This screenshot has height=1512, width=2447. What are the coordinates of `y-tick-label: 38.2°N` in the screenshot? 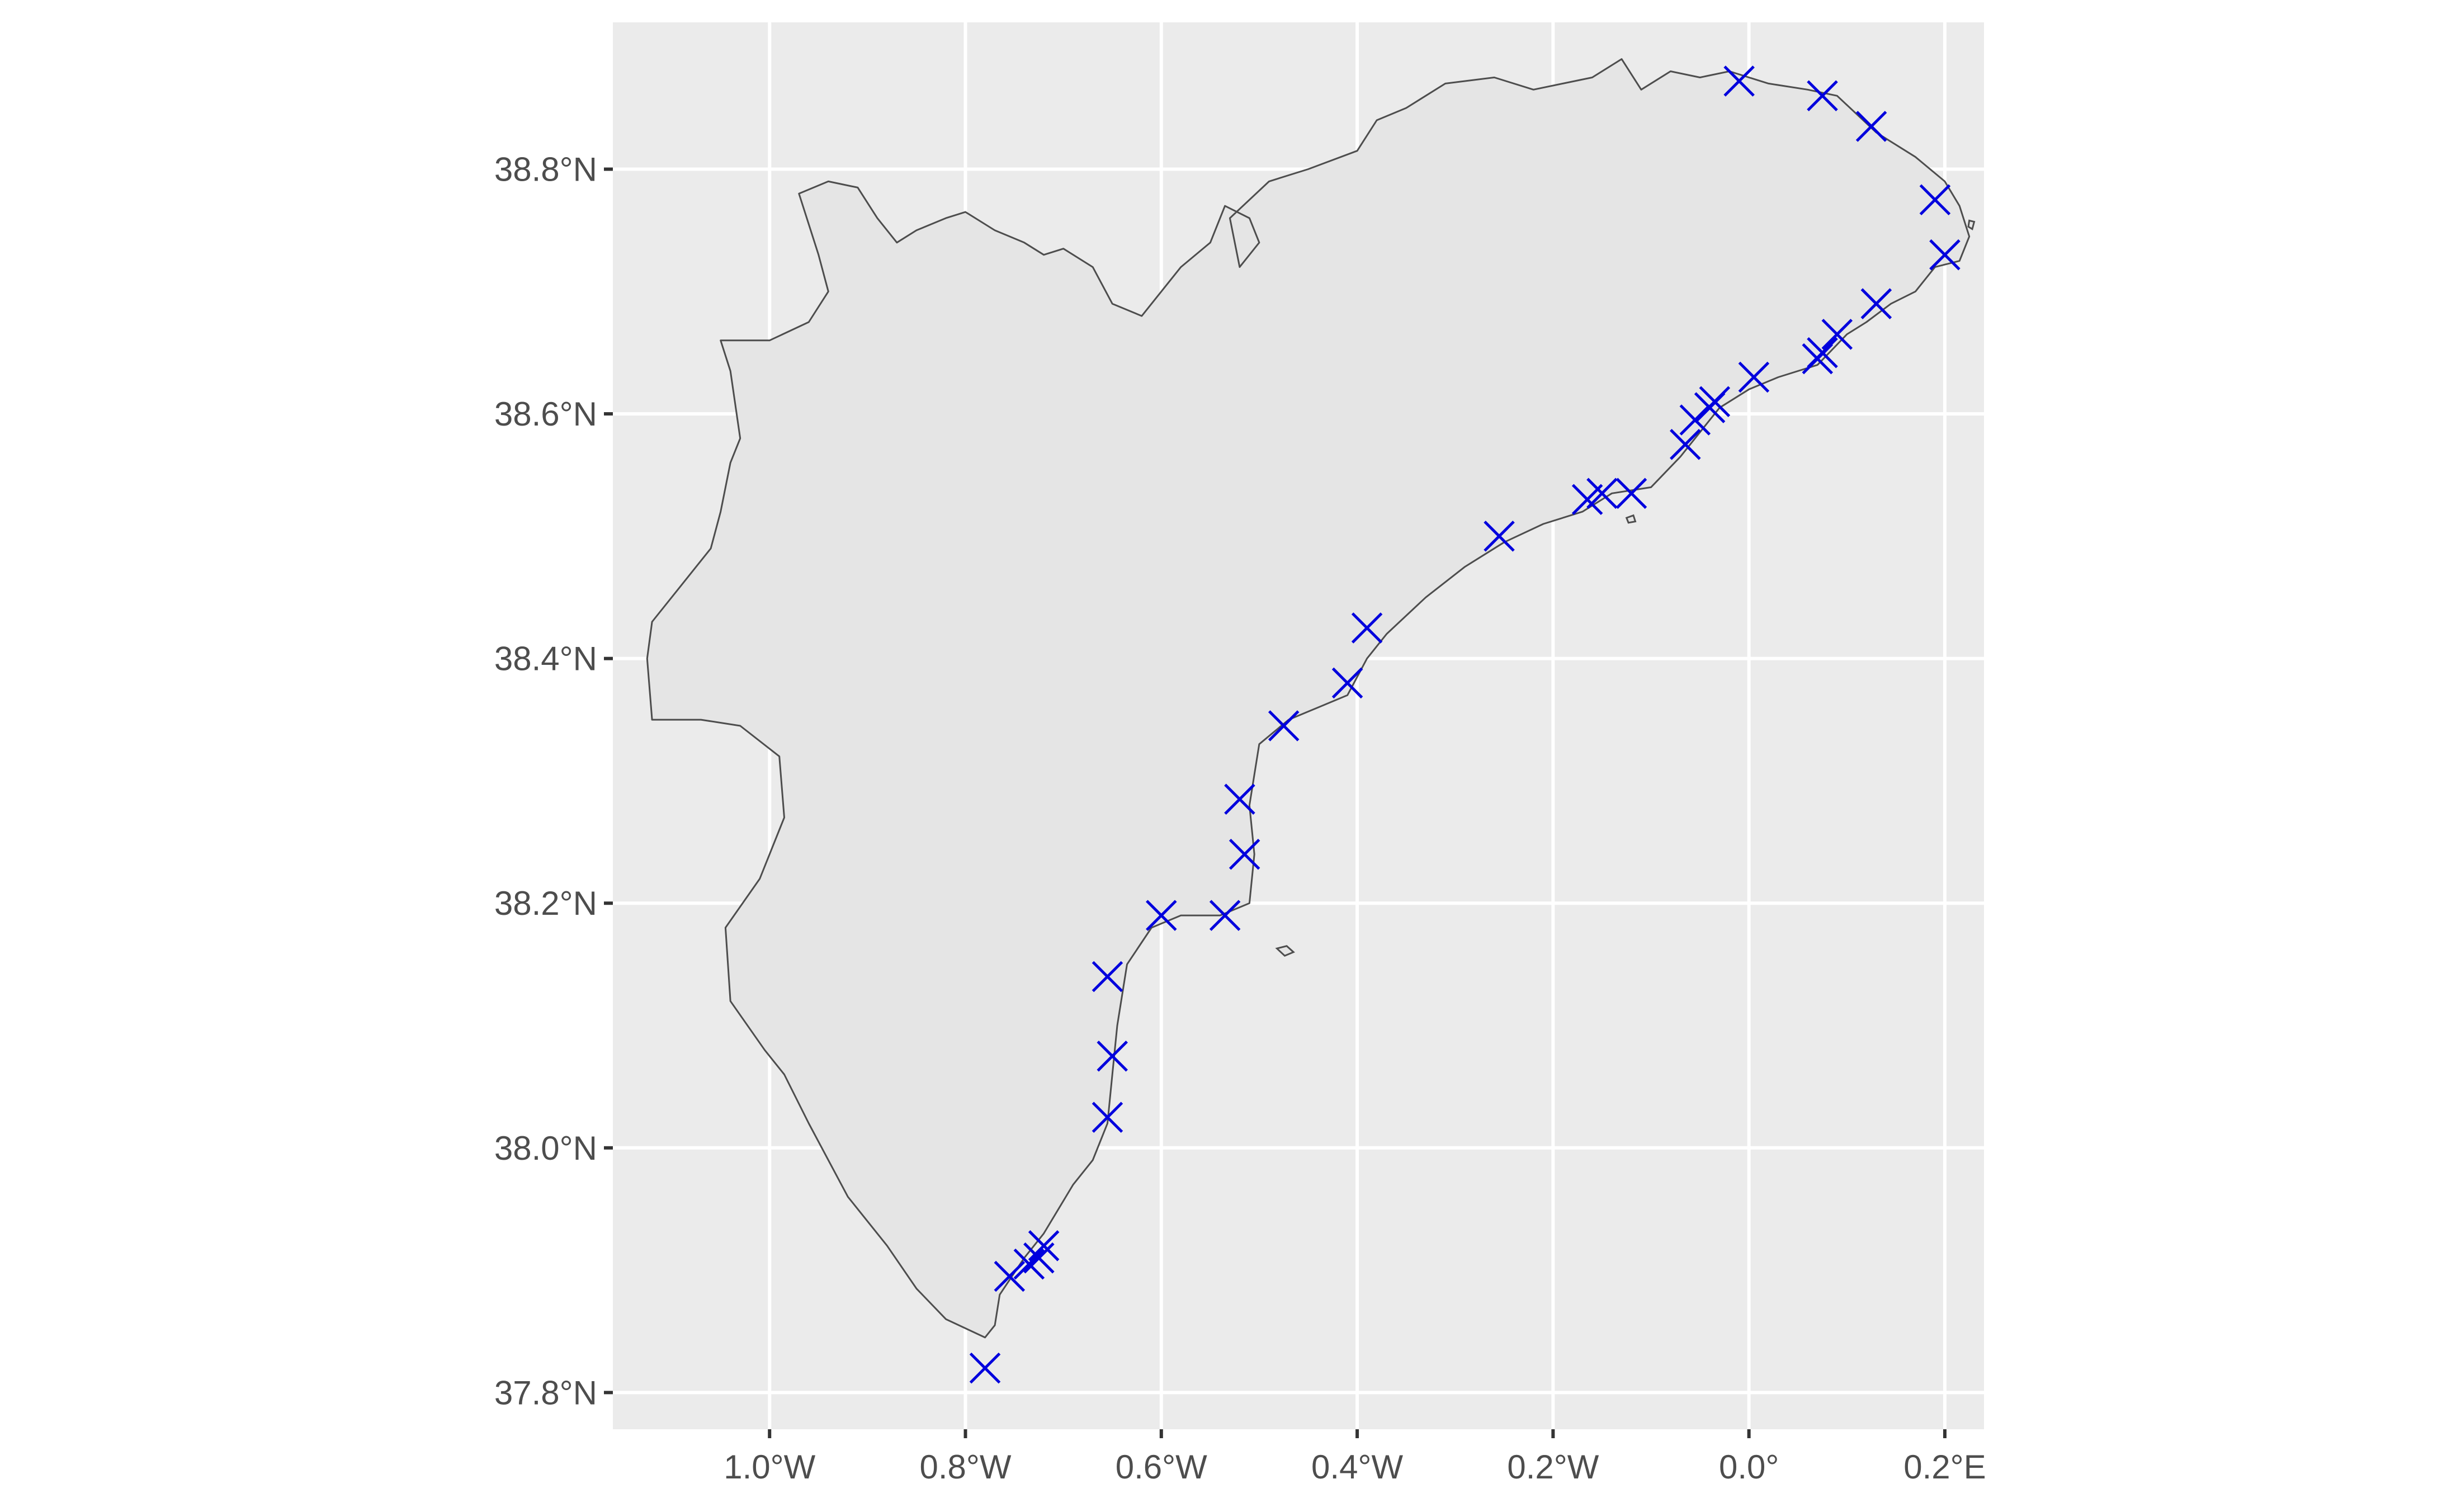 It's located at (545, 903).